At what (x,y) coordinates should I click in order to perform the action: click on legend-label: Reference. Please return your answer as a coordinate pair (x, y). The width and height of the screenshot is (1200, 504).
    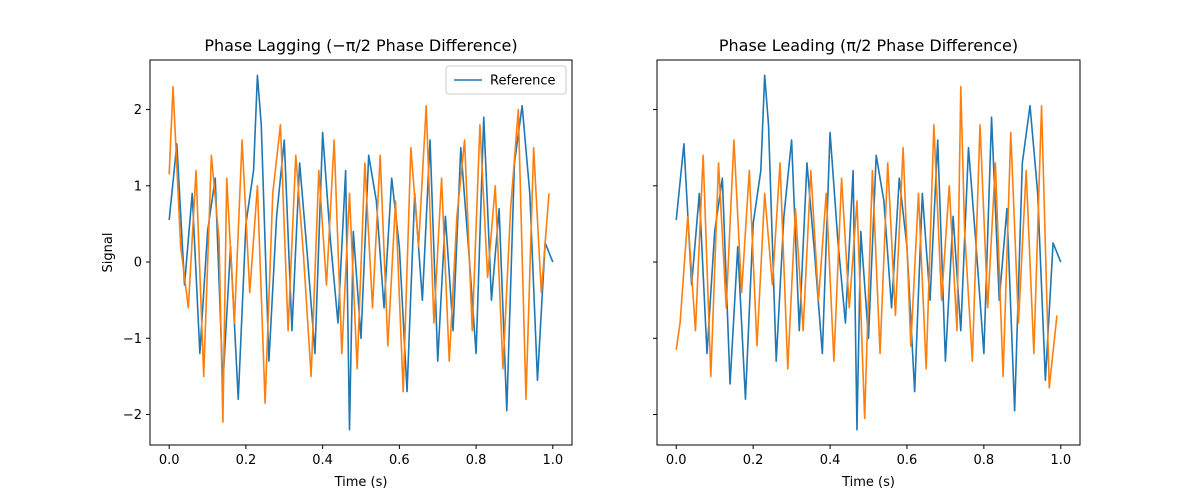
    Looking at the image, I should click on (522, 81).